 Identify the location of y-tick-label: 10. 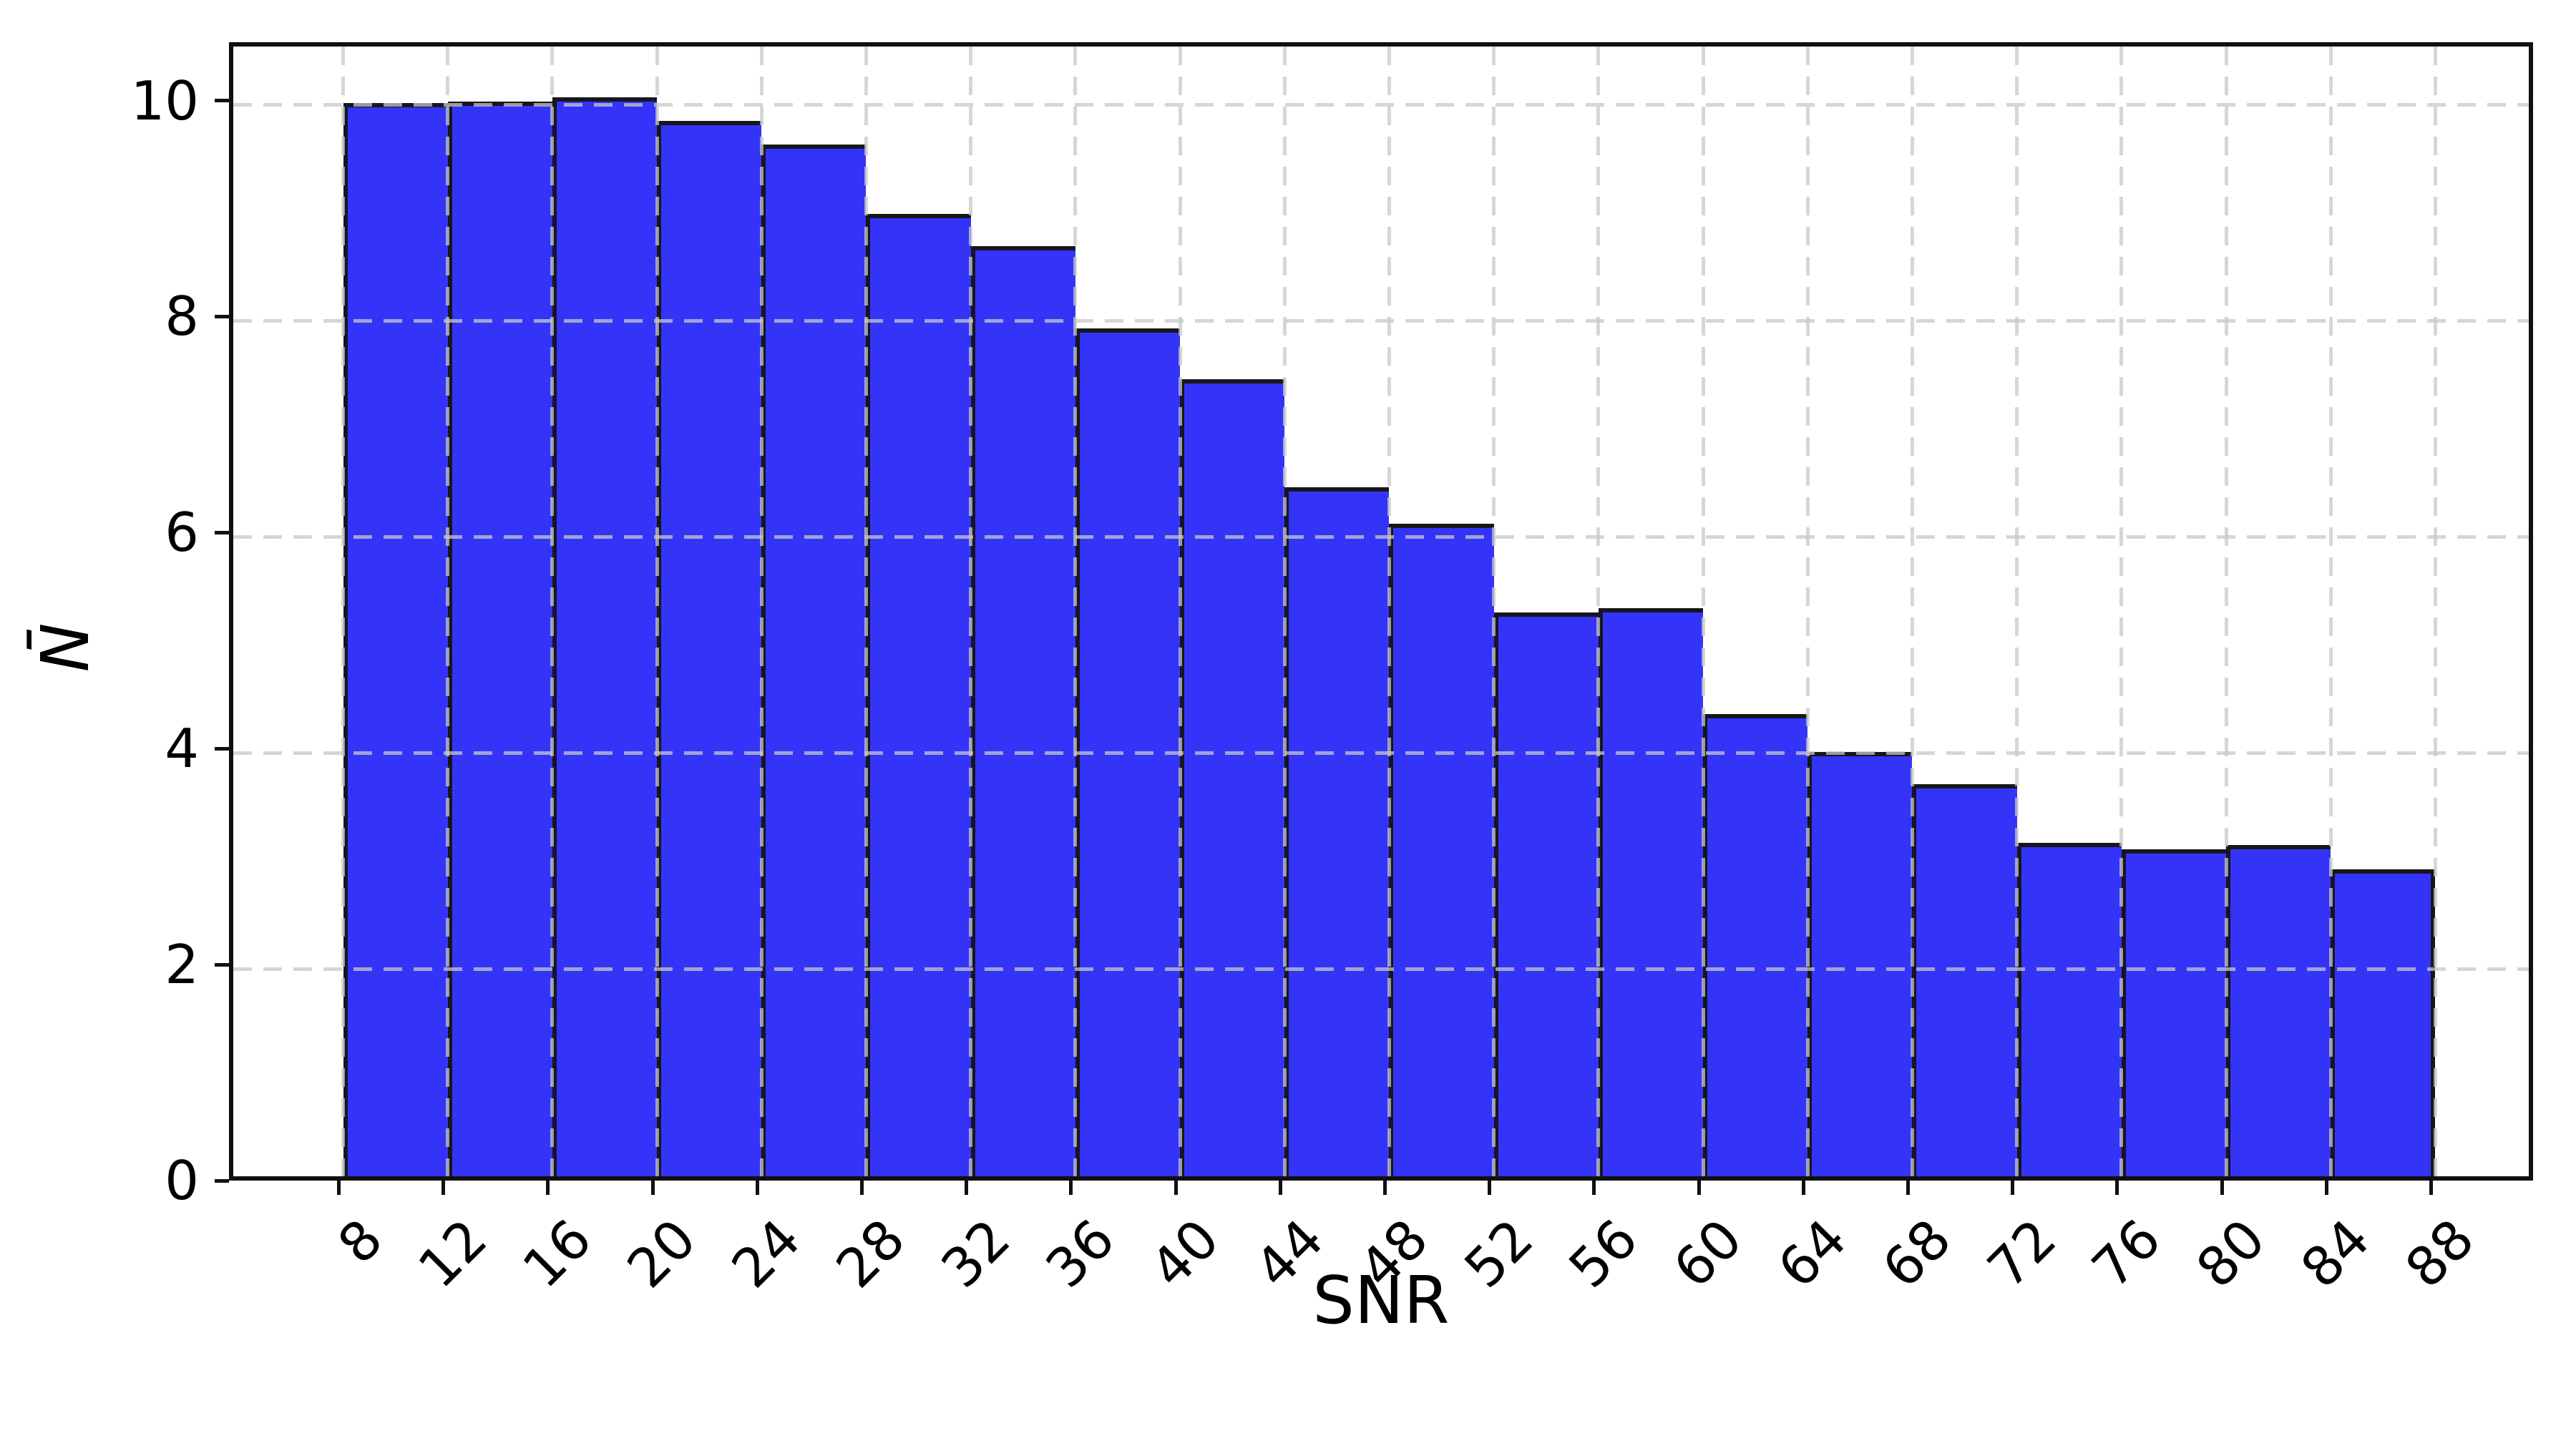
(164, 101).